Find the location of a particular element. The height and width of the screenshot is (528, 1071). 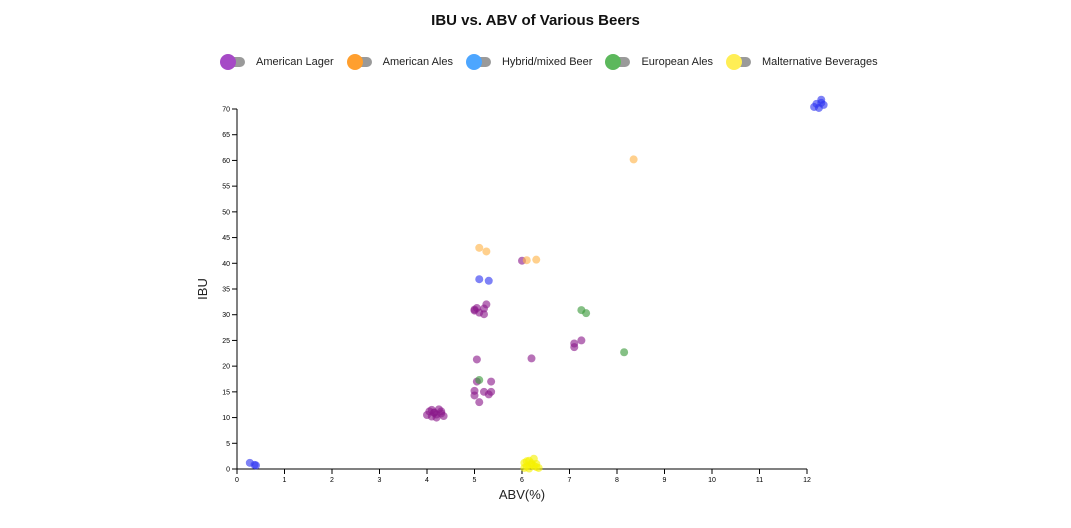

y-tick-label: 35 is located at coordinates (226, 290).